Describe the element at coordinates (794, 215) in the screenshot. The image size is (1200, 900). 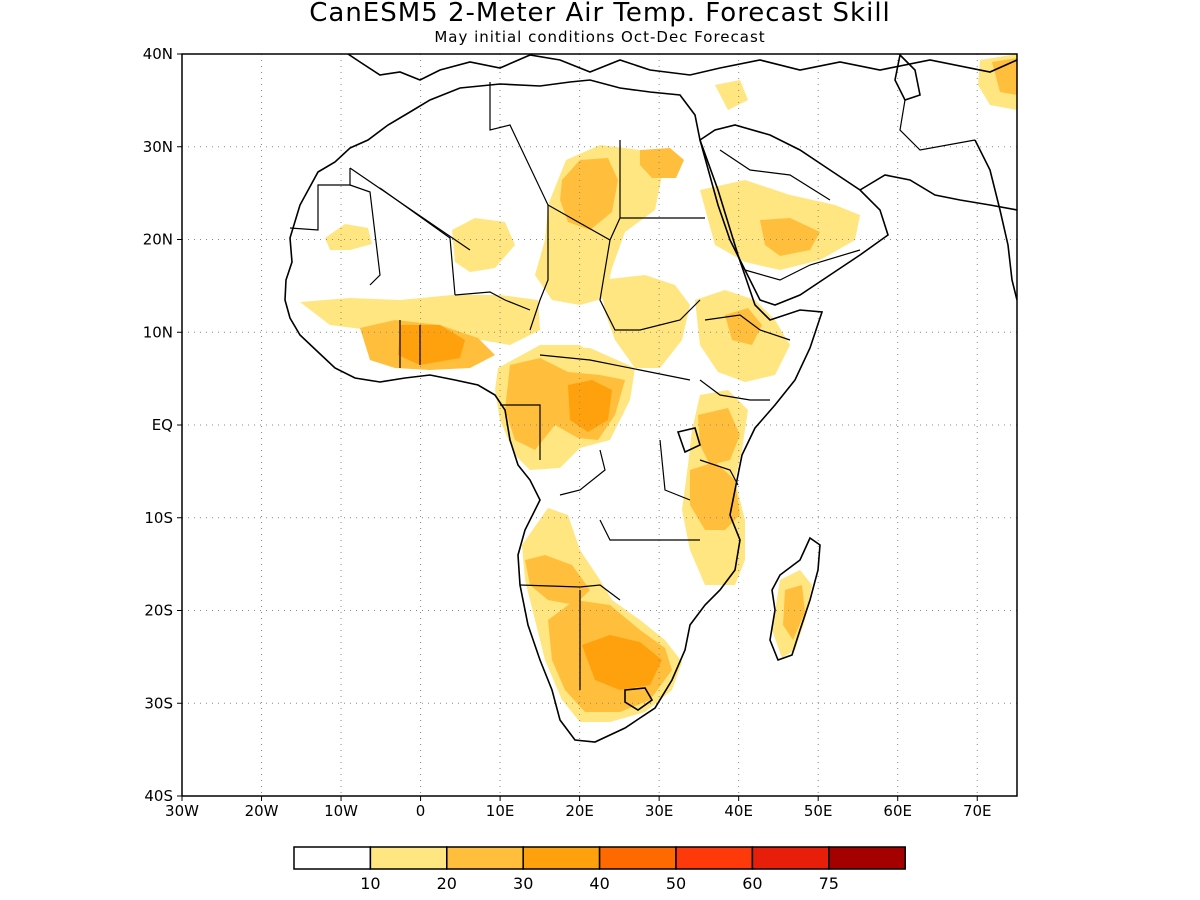
I see `arabia-coastline` at that location.